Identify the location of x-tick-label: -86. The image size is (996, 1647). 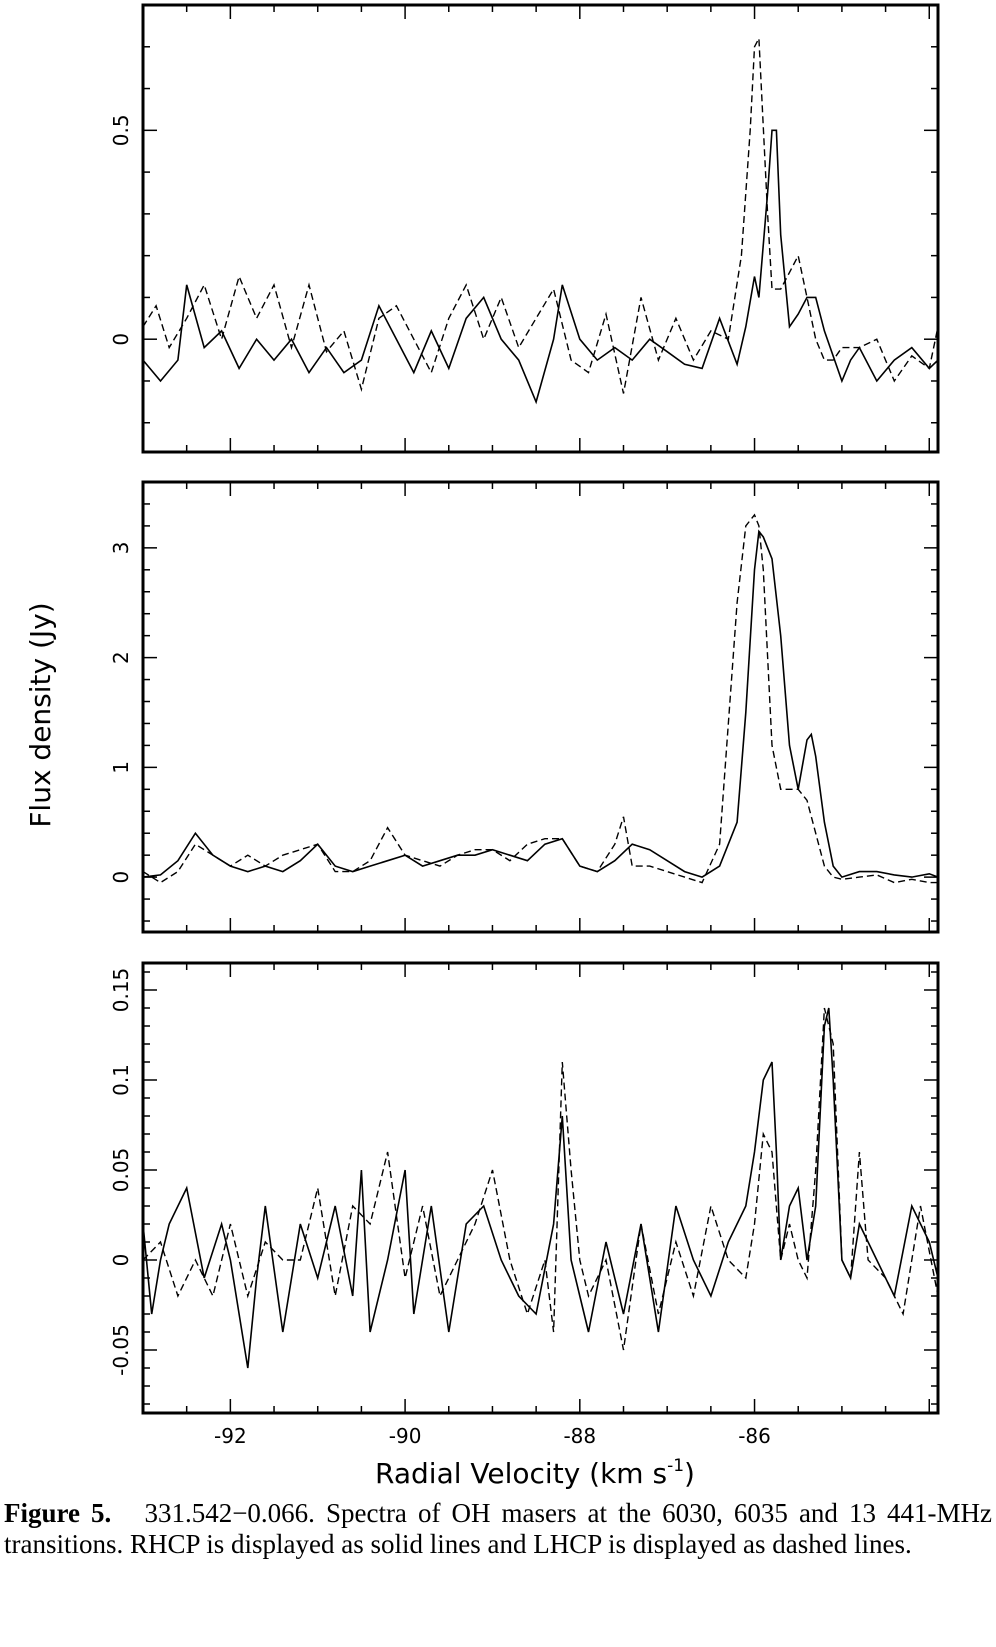
(754, 1436).